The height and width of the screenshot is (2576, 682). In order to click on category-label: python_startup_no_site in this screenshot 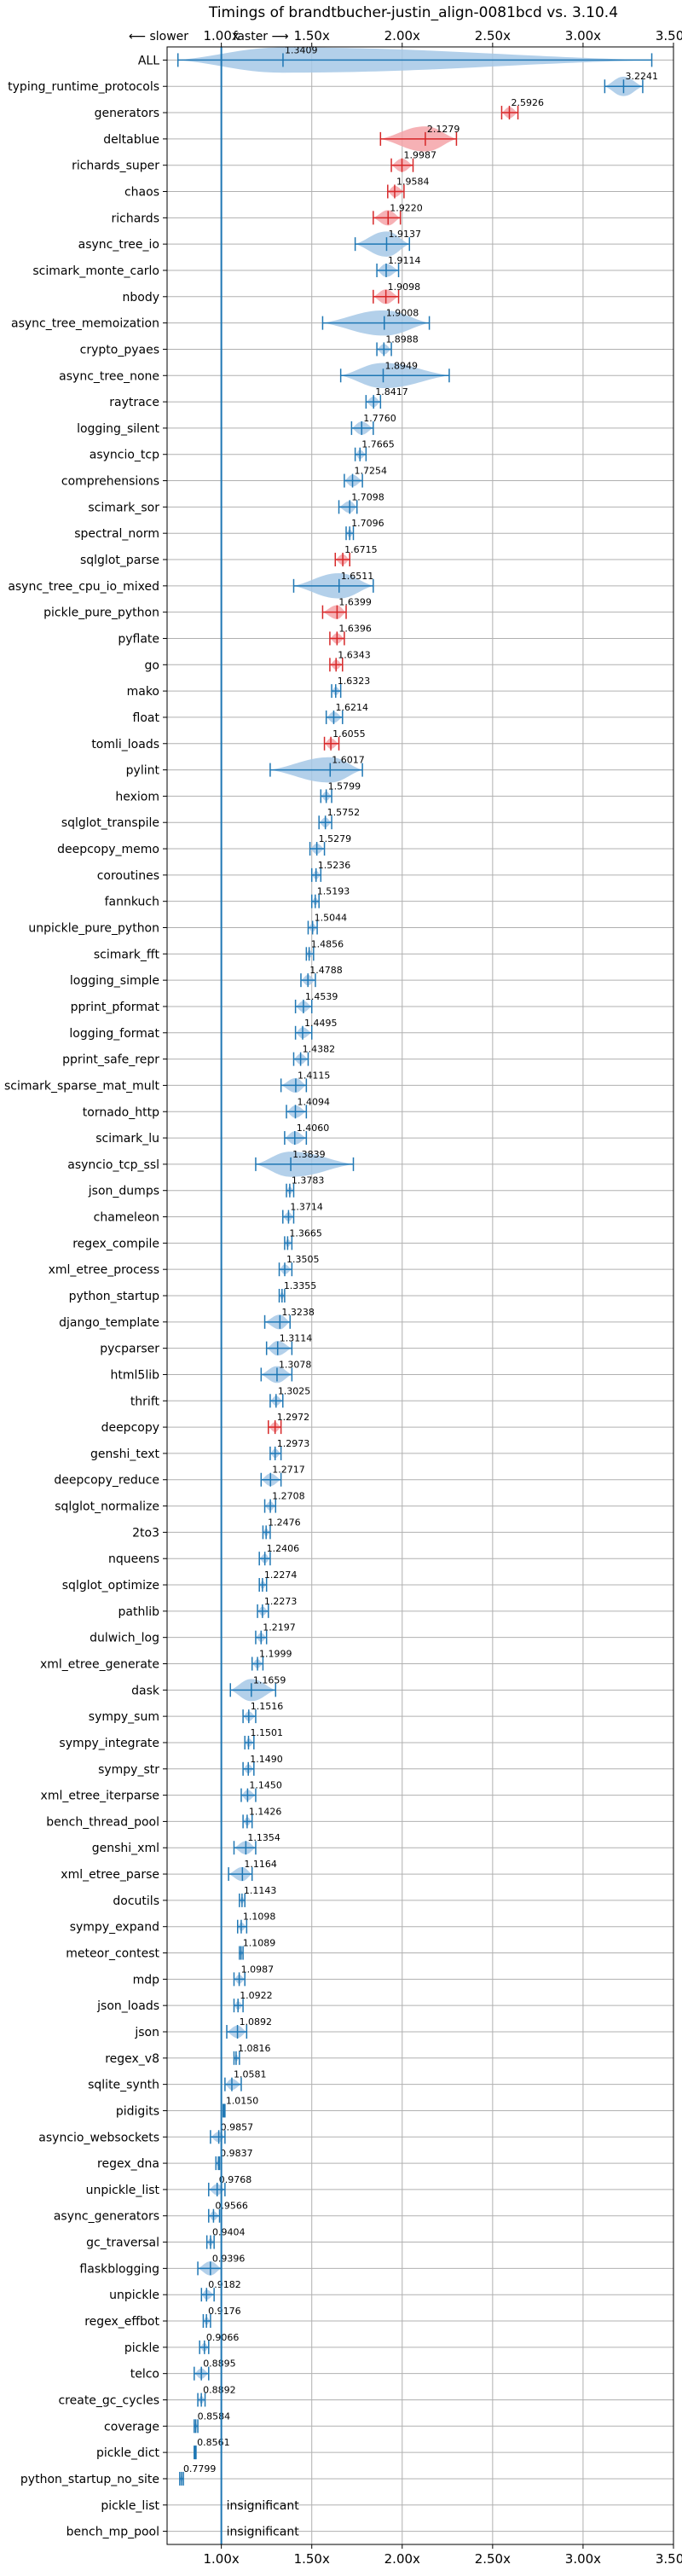, I will do `click(89, 2479)`.